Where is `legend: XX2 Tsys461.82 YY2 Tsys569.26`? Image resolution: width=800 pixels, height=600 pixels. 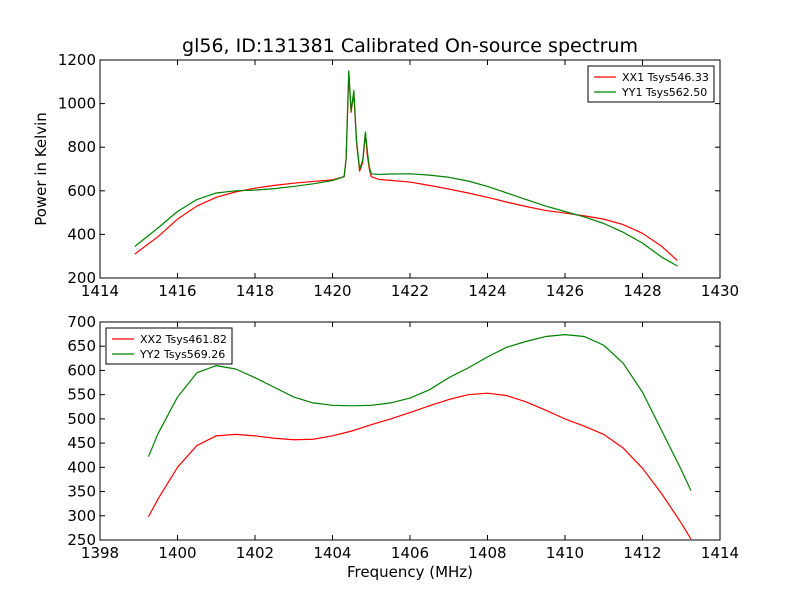
legend: XX2 Tsys461.82 YY2 Tsys569.26 is located at coordinates (169, 346).